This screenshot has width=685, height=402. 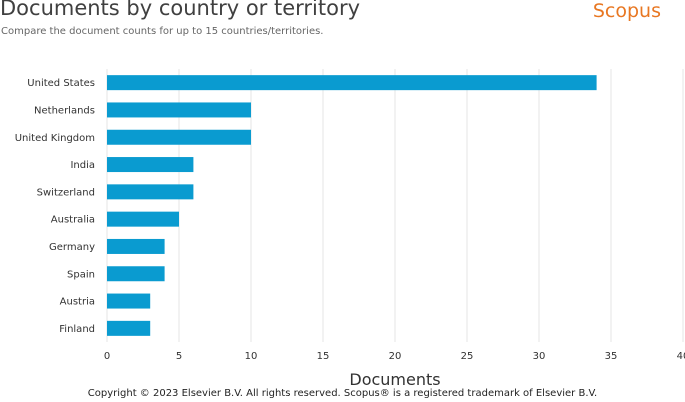 What do you see at coordinates (73, 220) in the screenshot?
I see `category-label: Australia` at bounding box center [73, 220].